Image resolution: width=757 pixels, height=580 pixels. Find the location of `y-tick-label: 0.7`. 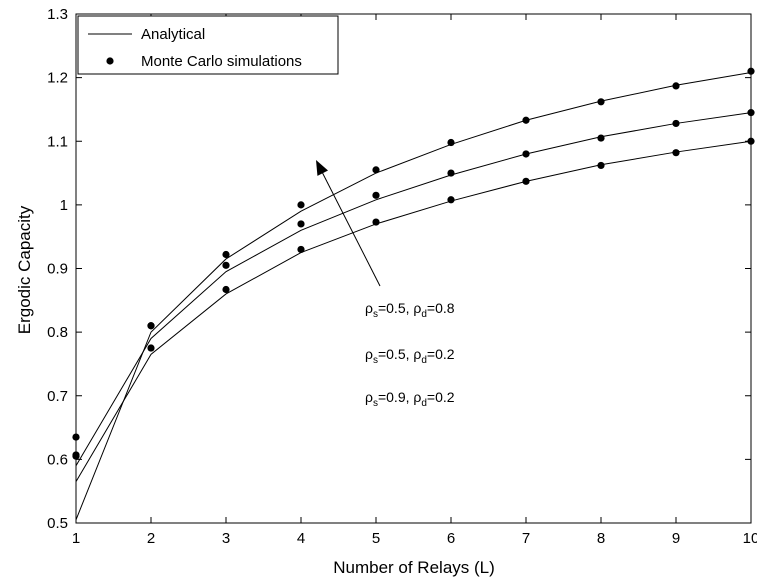

y-tick-label: 0.7 is located at coordinates (57, 396).